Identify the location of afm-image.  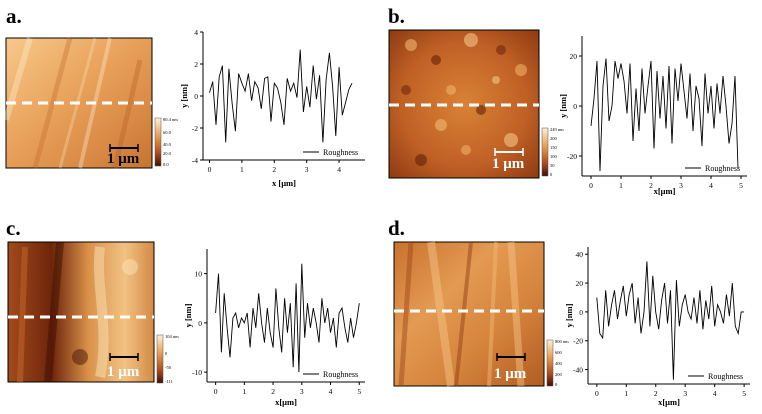
(469, 314).